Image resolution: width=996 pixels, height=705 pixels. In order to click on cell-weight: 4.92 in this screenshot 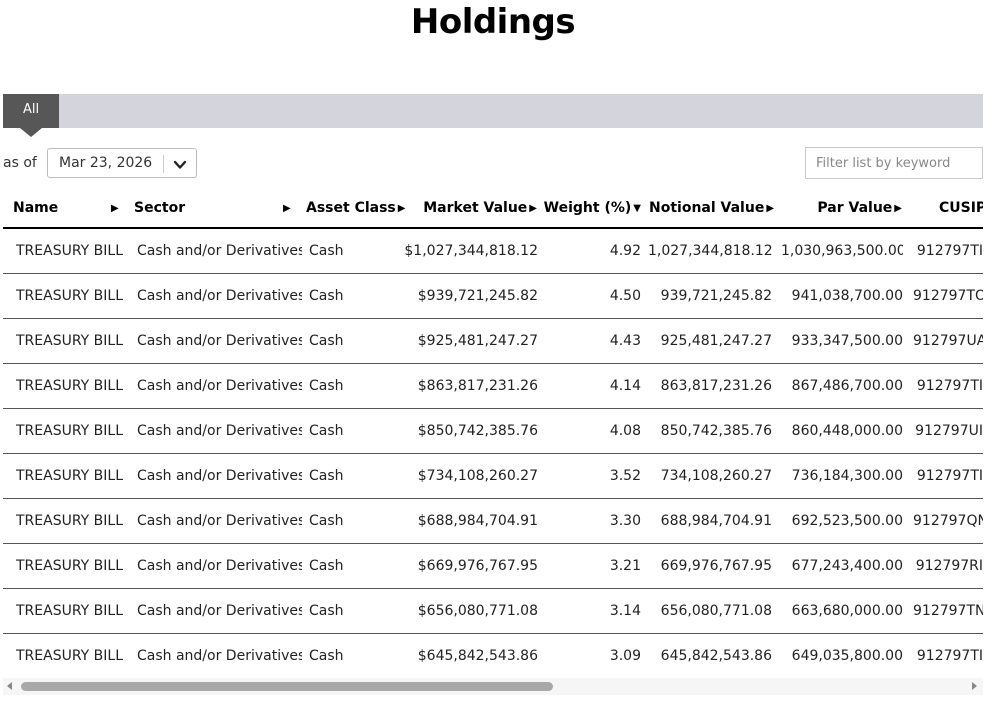, I will do `click(625, 251)`.